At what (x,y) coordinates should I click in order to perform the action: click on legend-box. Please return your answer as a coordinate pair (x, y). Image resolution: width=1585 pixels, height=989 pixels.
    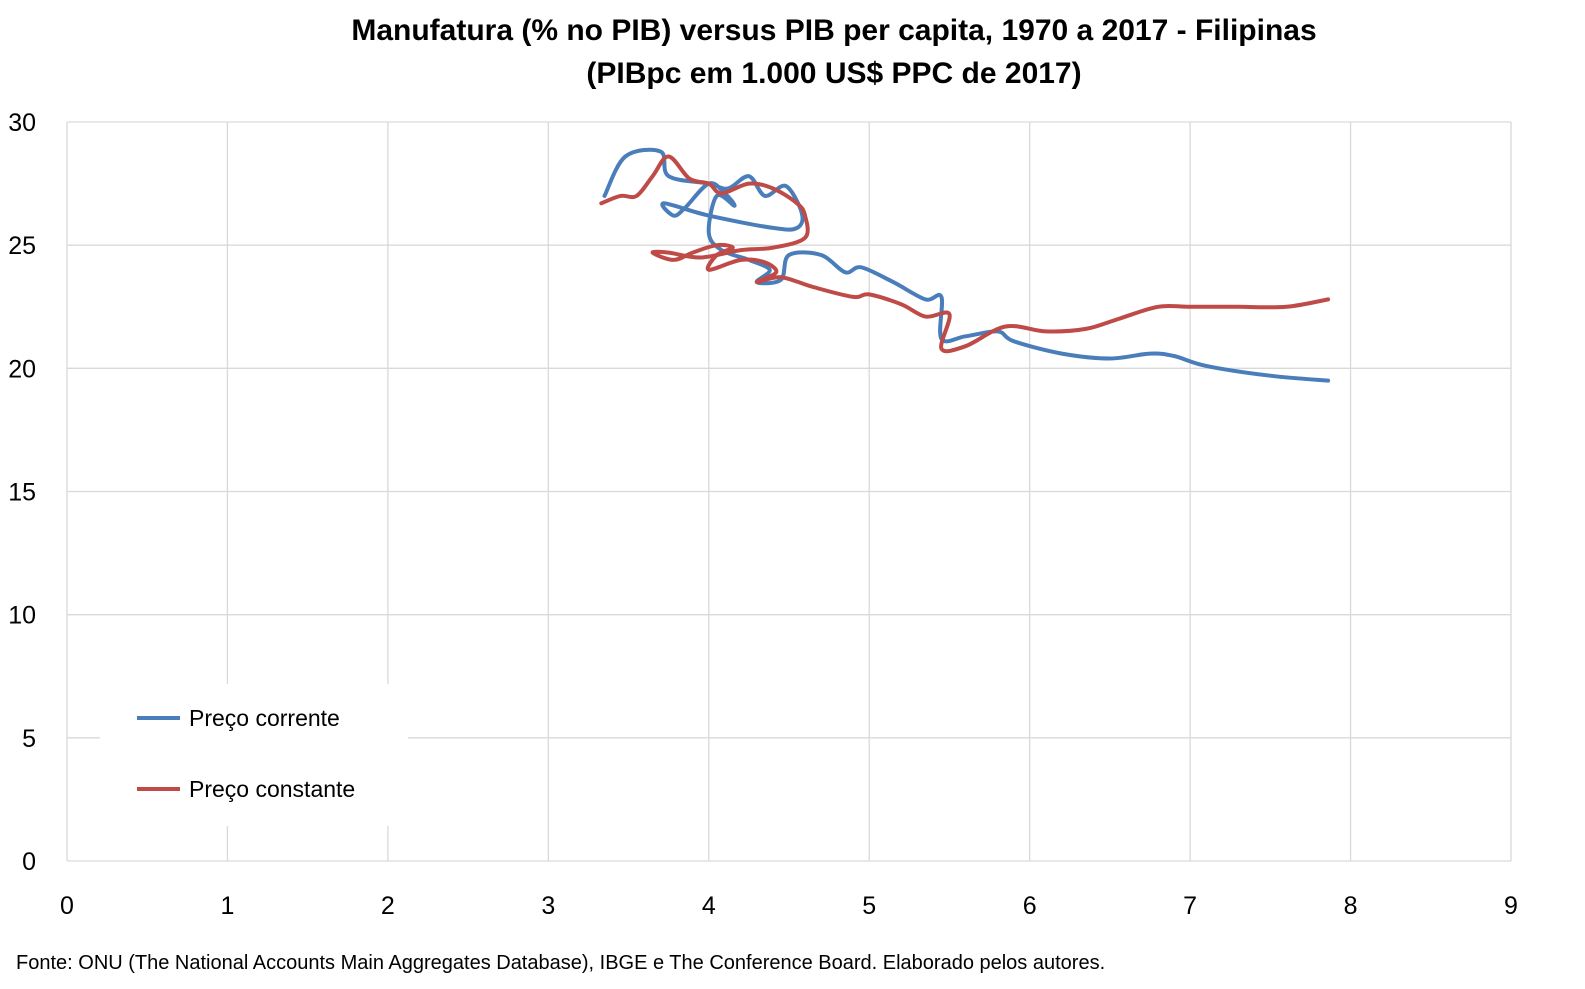
    Looking at the image, I should click on (254, 755).